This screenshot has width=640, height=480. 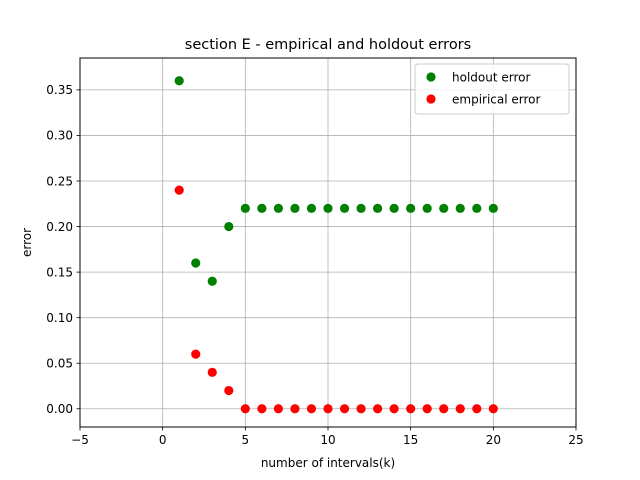 I want to click on y-tick-label: 0.15, so click(x=59, y=272).